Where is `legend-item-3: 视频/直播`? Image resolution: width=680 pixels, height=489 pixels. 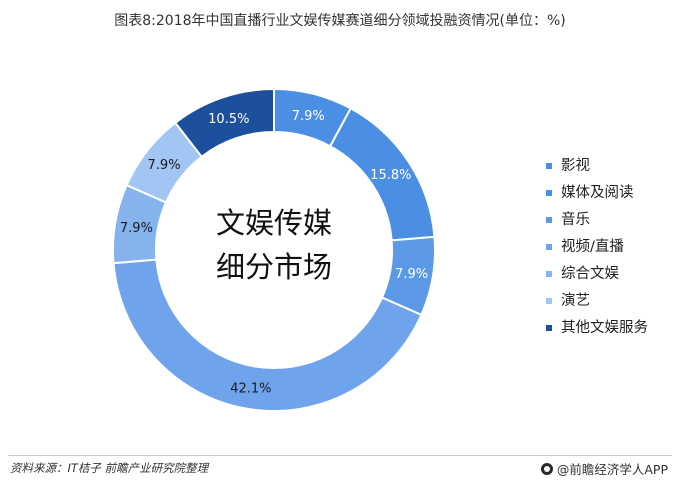 legend-item-3: 视频/直播 is located at coordinates (597, 250).